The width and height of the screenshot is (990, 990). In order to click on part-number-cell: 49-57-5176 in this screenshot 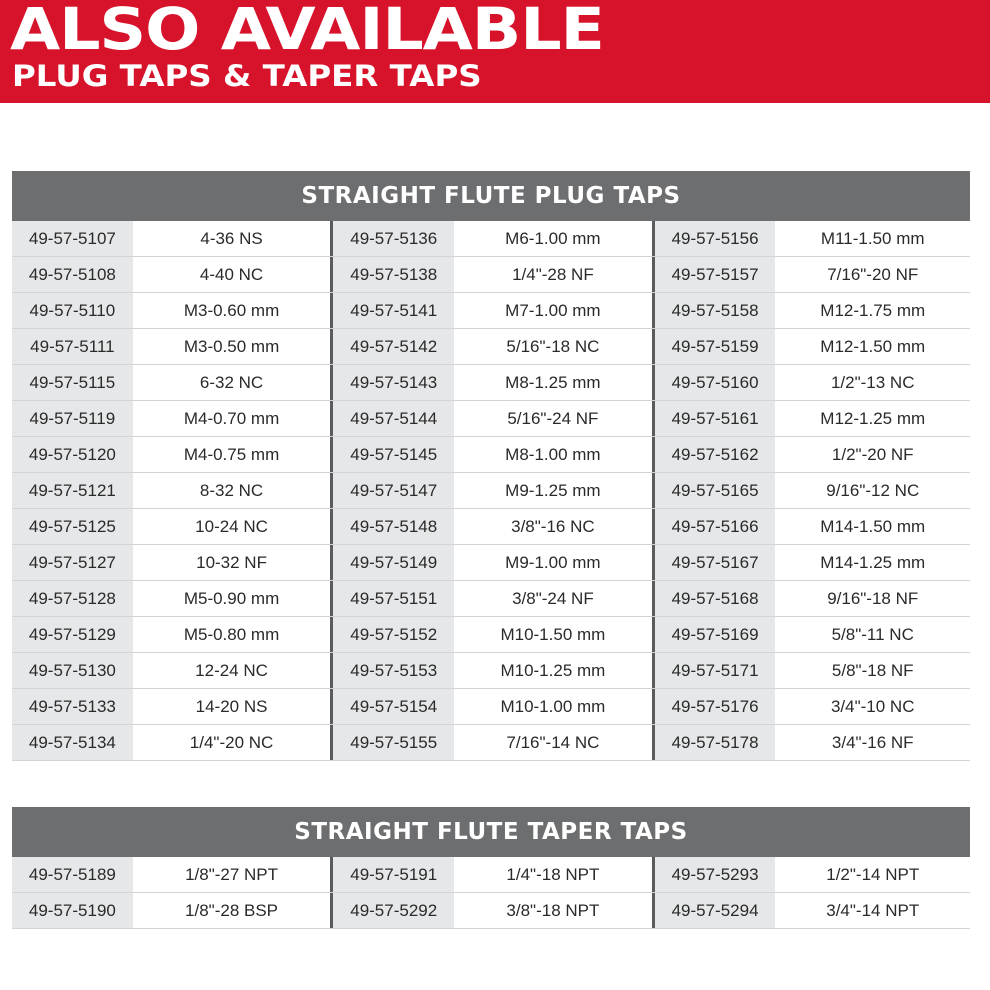, I will do `click(715, 706)`.